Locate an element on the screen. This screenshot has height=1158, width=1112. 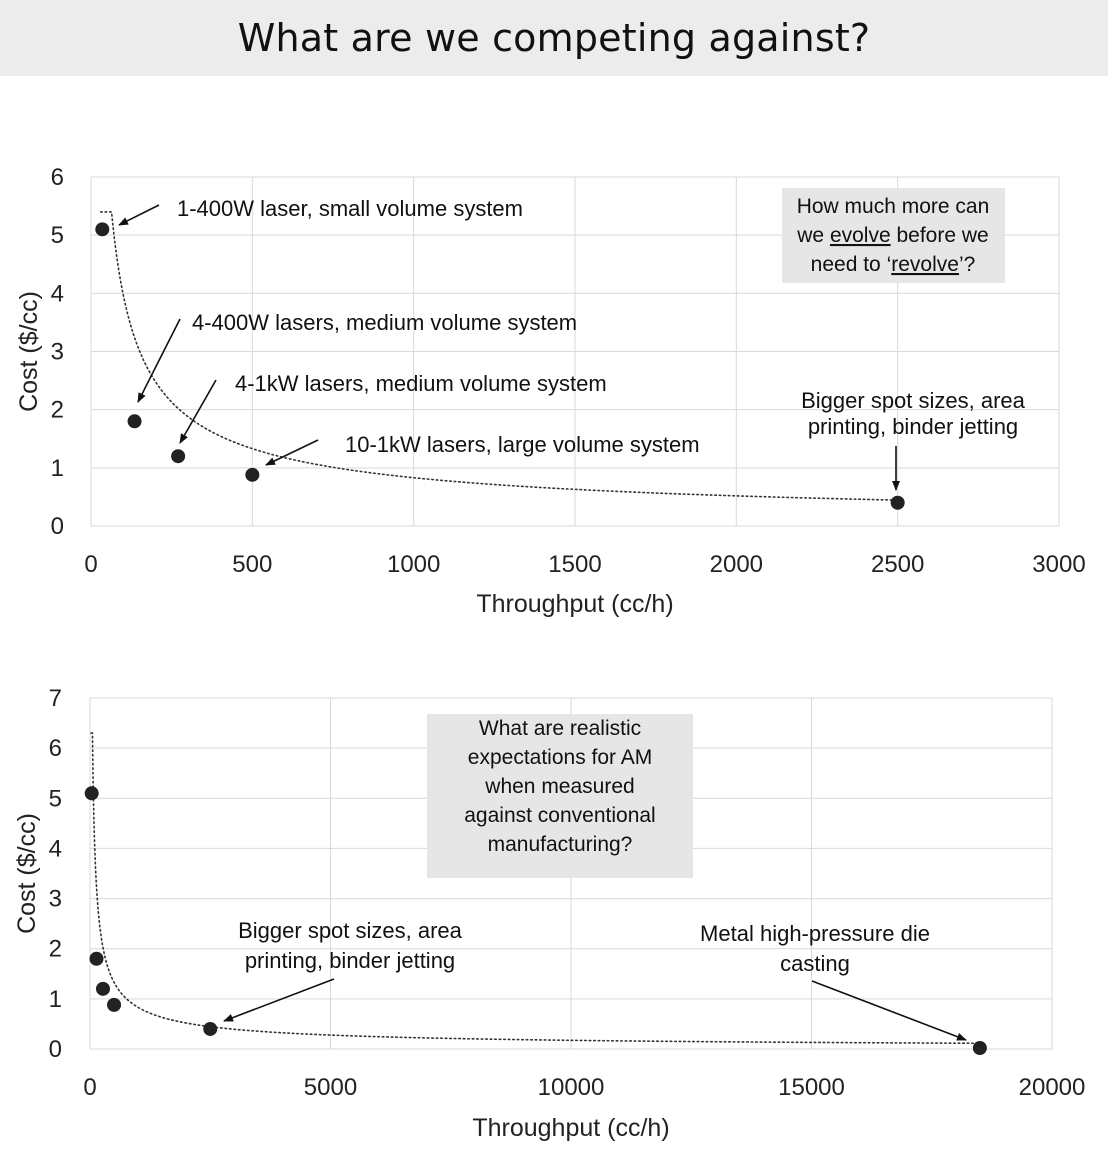
callout-text: we evolve before we is located at coordinates (892, 235).